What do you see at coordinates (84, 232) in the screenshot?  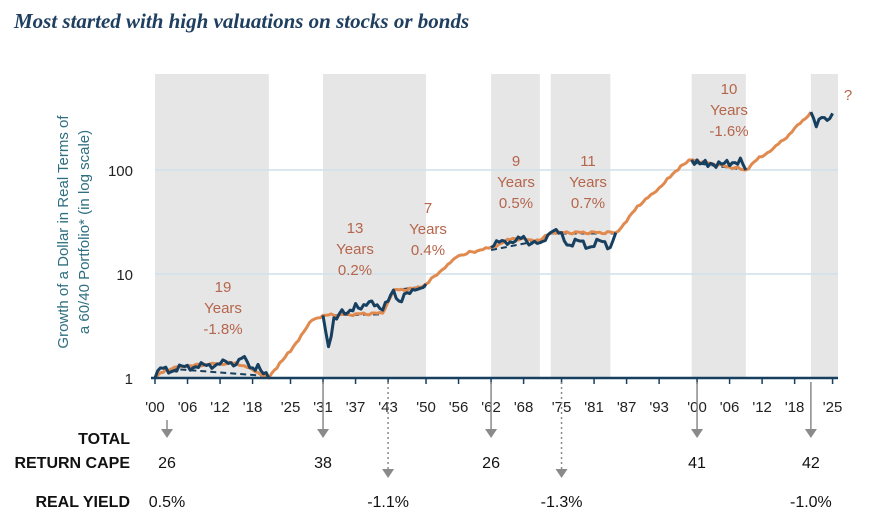 I see `y-axis-label: a 60/40 Portfolio* (in log scale)` at bounding box center [84, 232].